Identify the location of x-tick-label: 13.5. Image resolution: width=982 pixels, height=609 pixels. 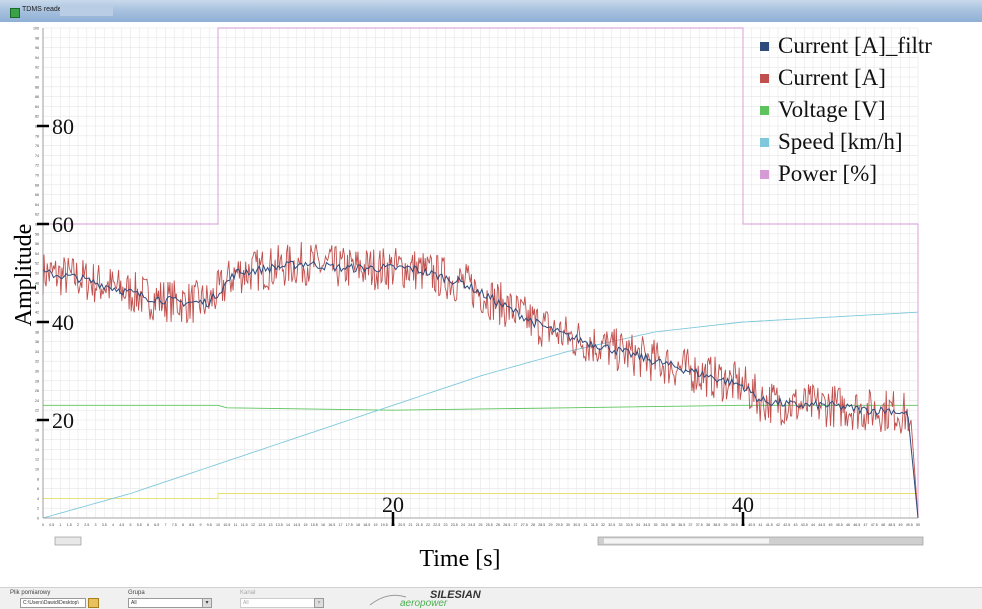
(279, 525).